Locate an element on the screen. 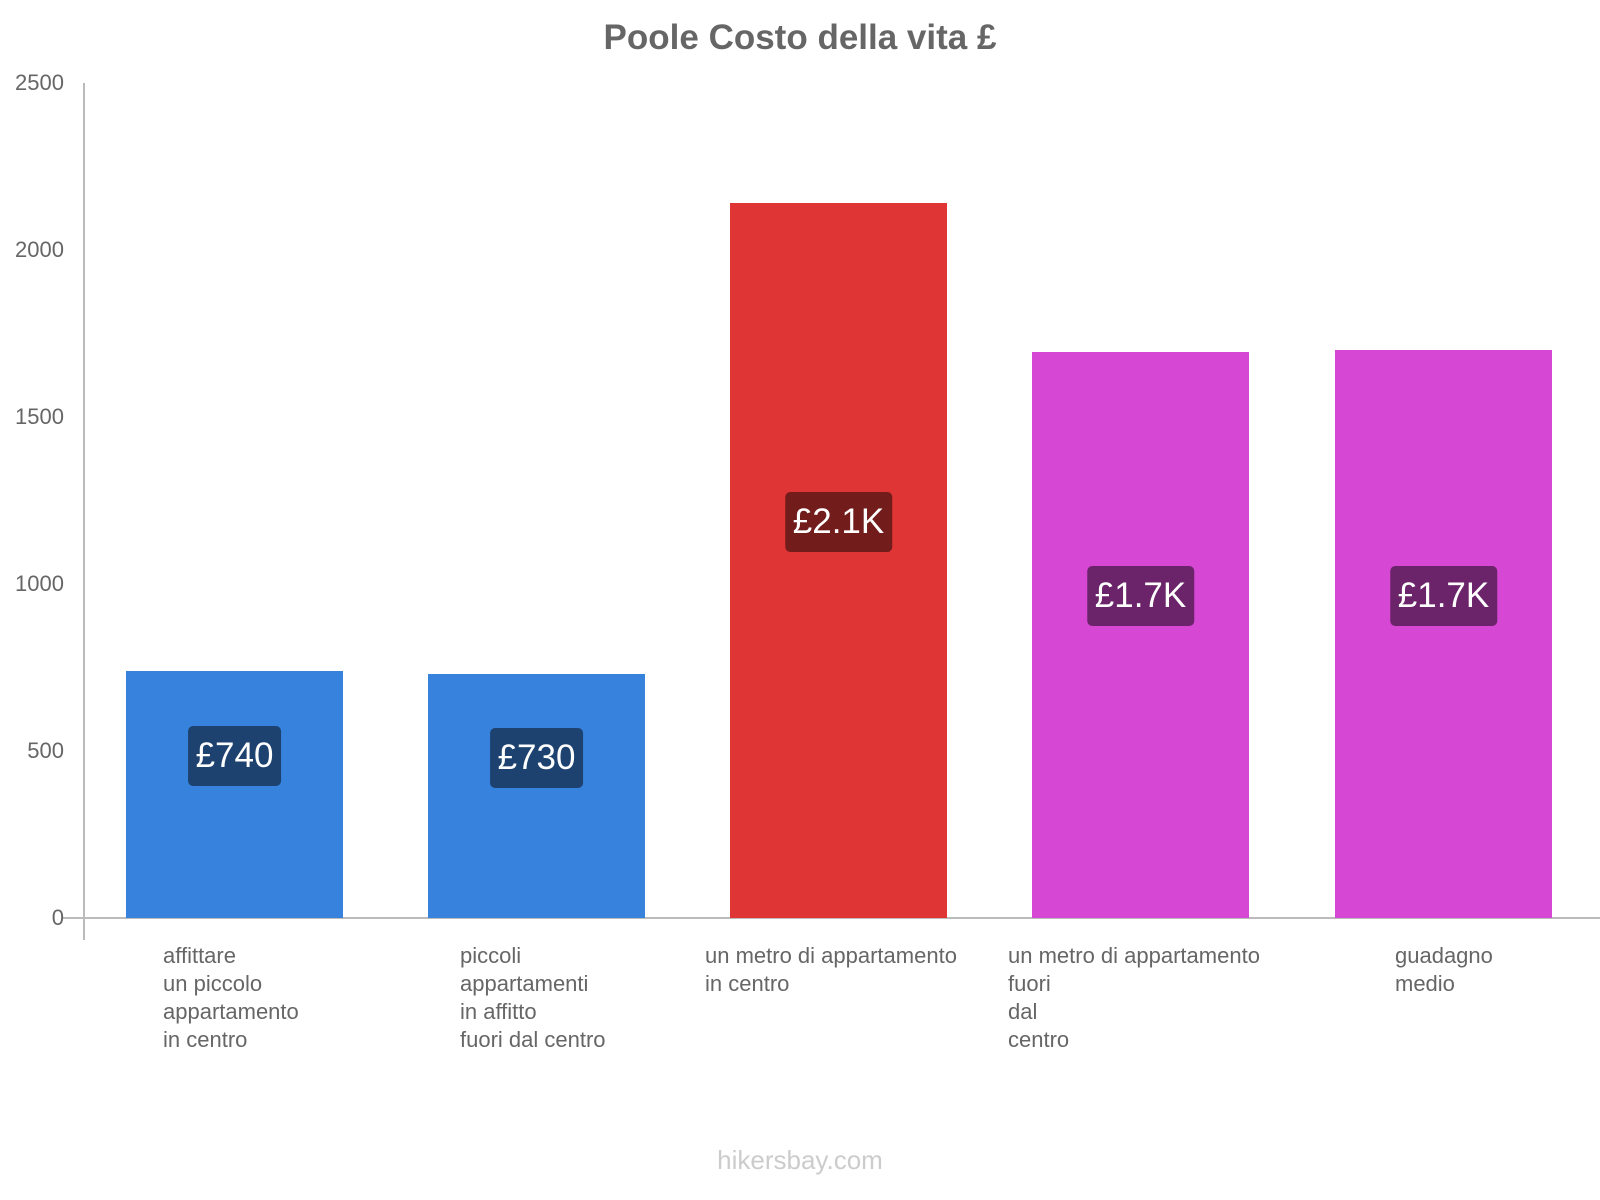  y-tick-mark is located at coordinates (77, 918).